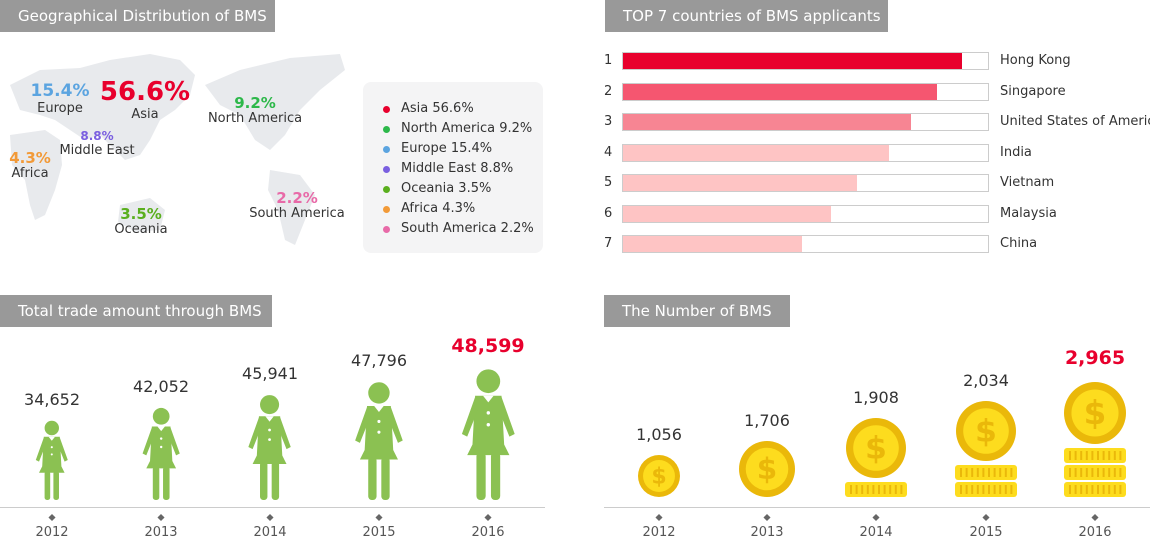 The image size is (1150, 560). I want to click on map-north-america, so click(275, 102).